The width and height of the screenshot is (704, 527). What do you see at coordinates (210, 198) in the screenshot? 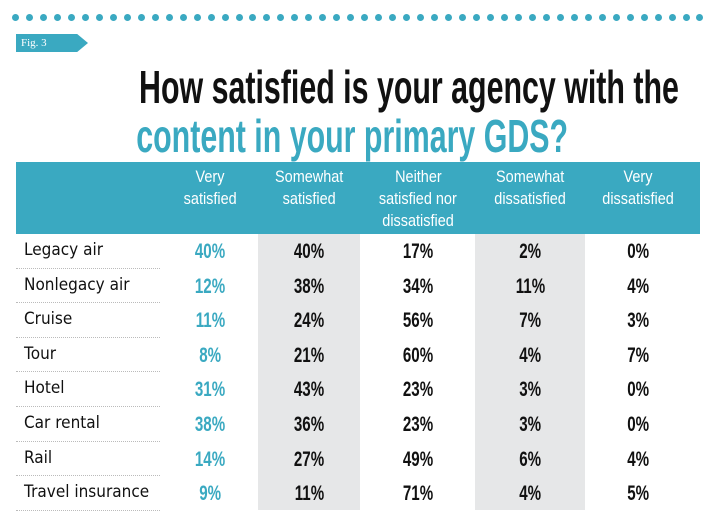
I see `column-header-line: satisfied` at bounding box center [210, 198].